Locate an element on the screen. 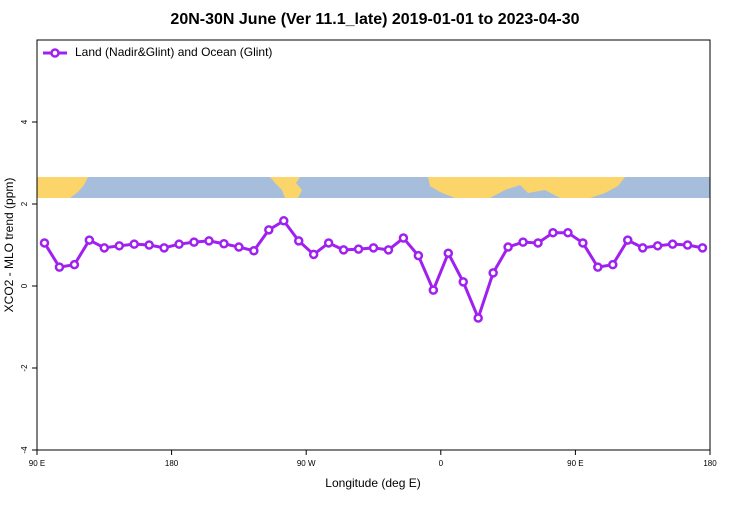 The width and height of the screenshot is (750, 505). x-tick-label: 90 W is located at coordinates (306, 463).